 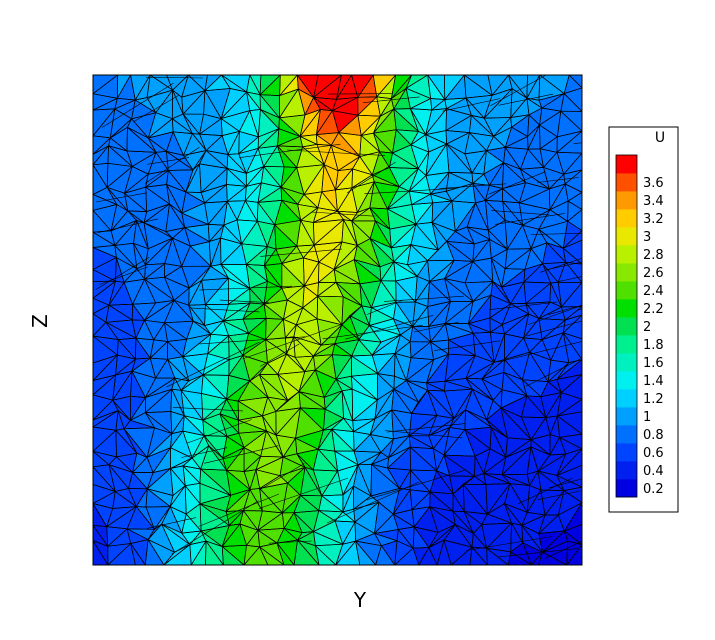 I want to click on legend-tick-label: 0.4, so click(x=653, y=471).